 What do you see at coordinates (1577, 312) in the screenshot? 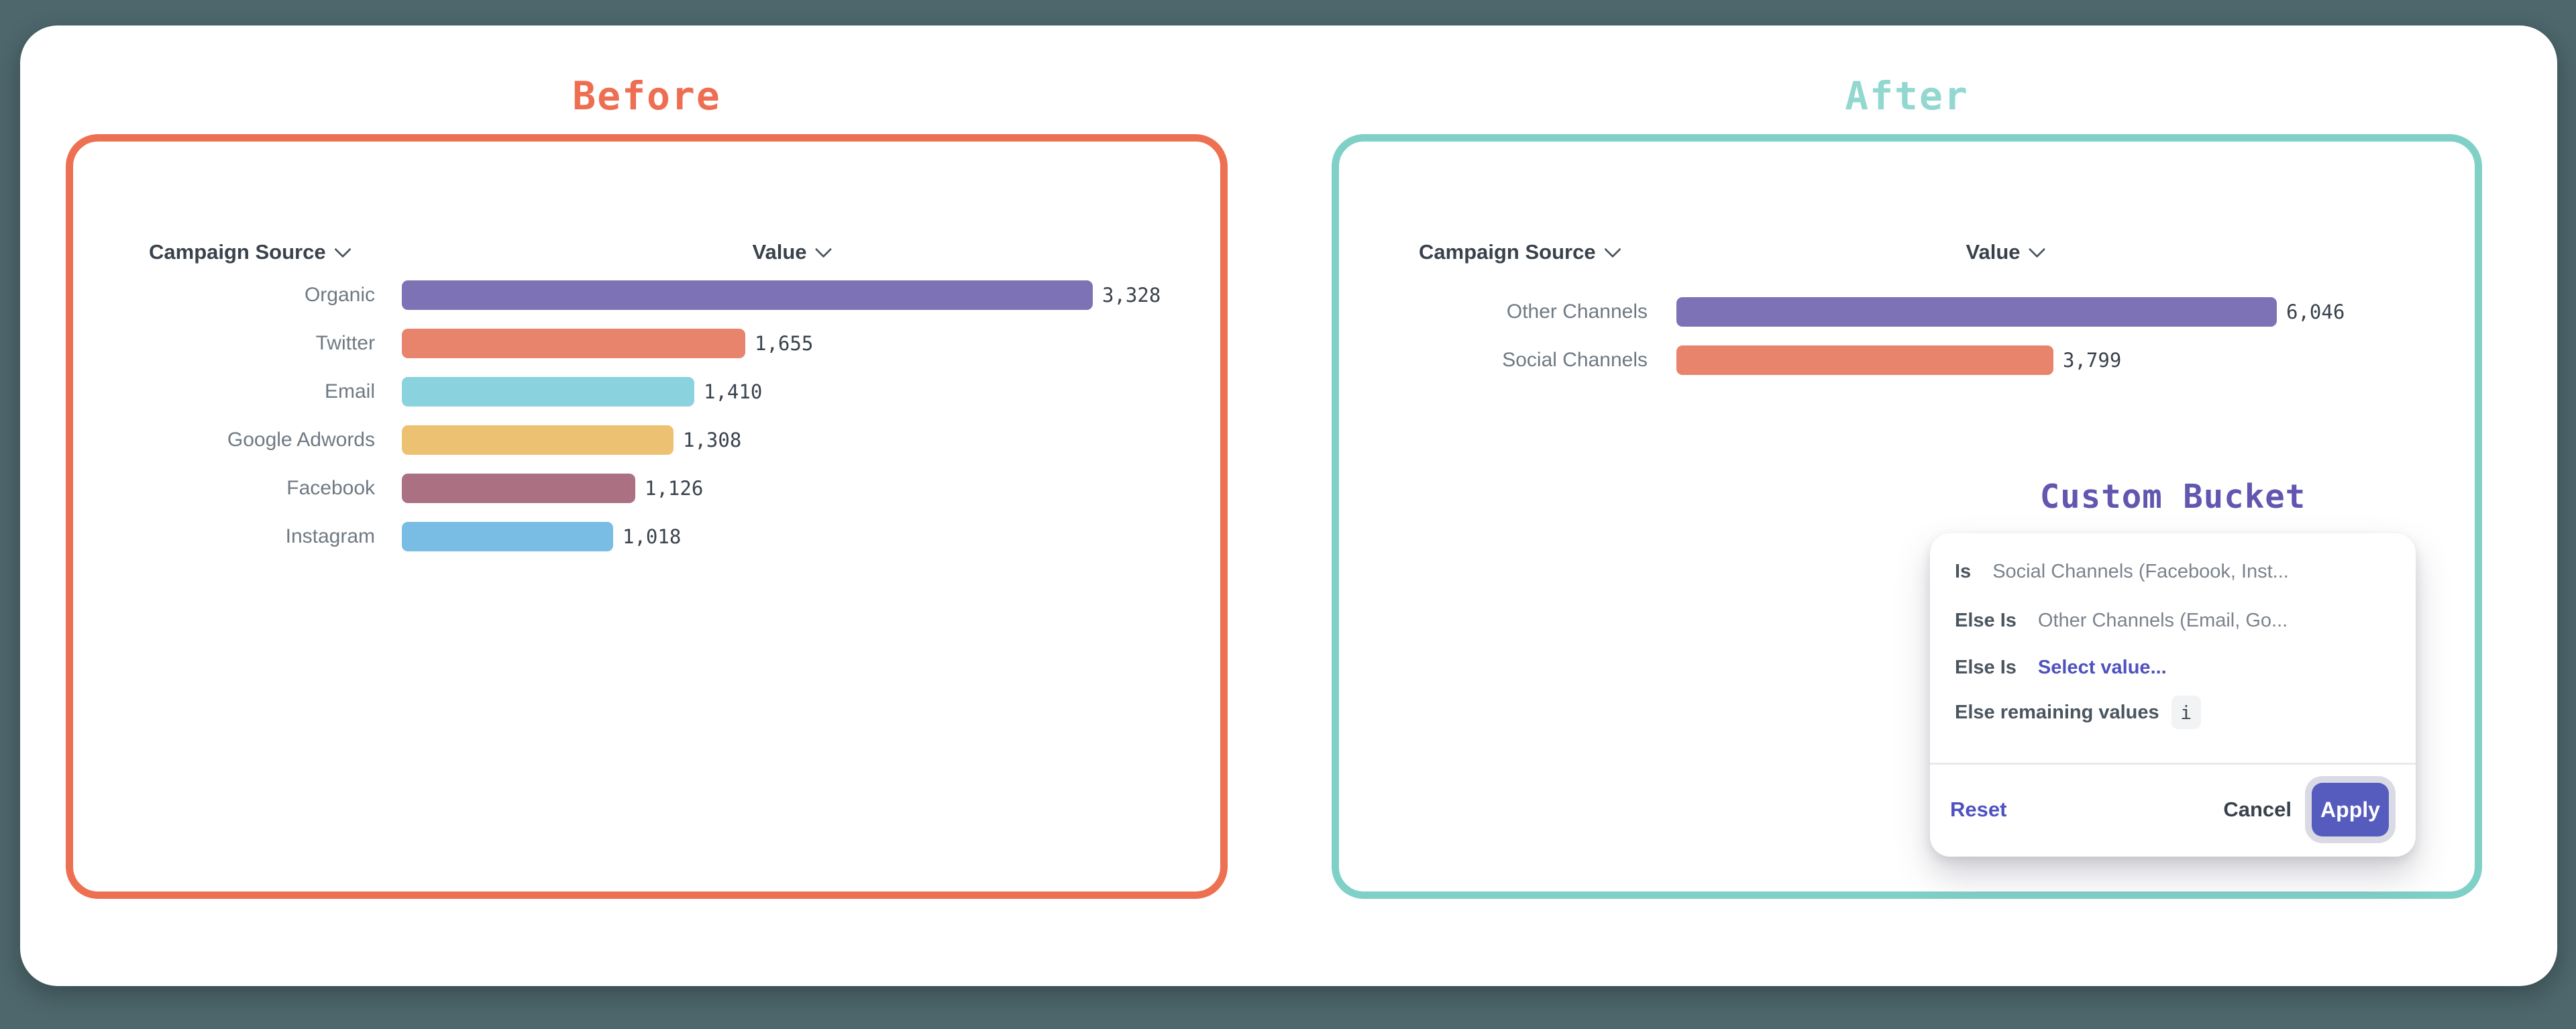
I see `row-label: Other Channels` at bounding box center [1577, 312].